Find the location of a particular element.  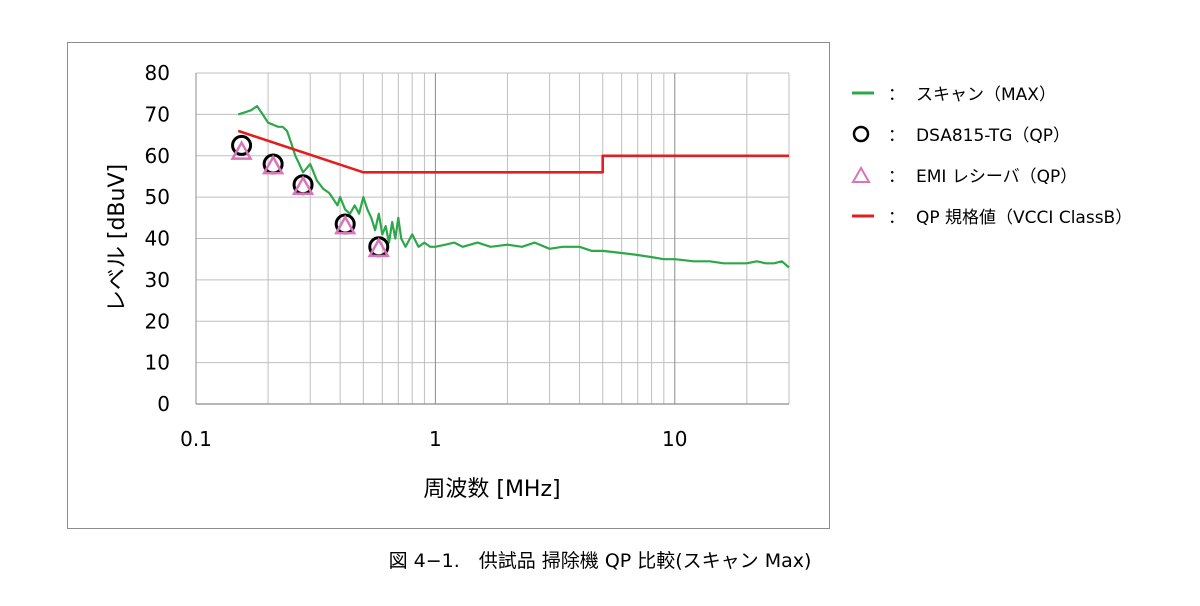

legend-item-scan: ： スキャン（MAX） is located at coordinates (1022, 92).